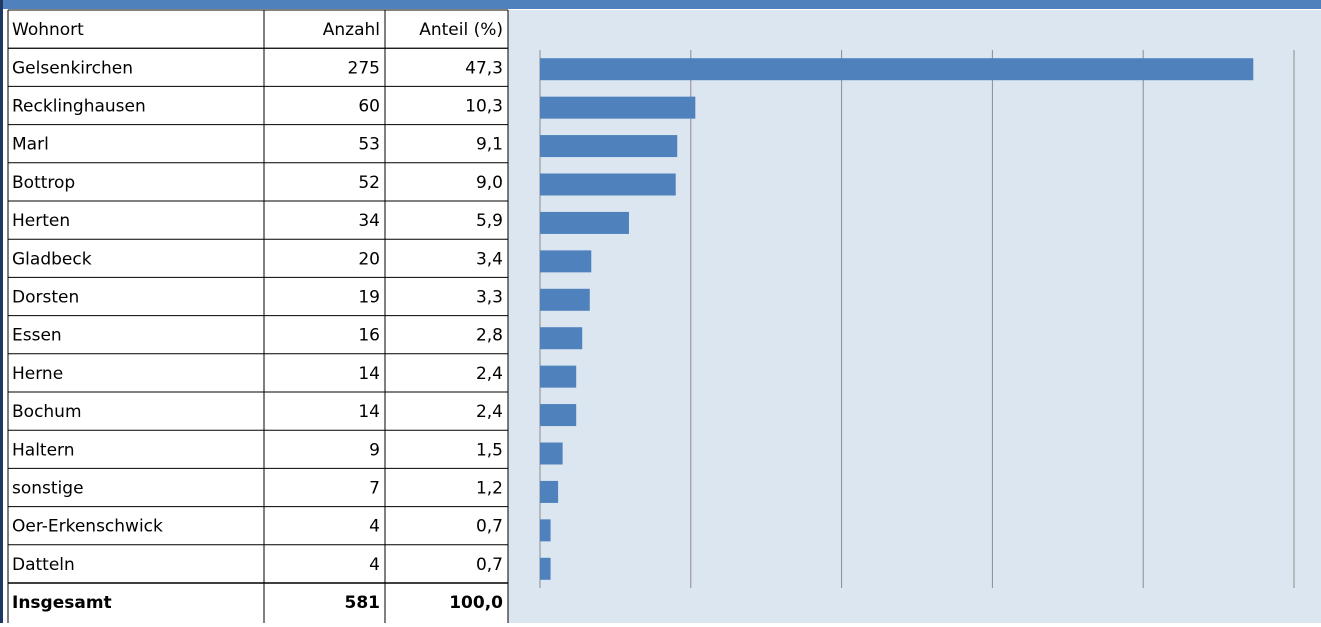  What do you see at coordinates (41, 221) in the screenshot?
I see `cell: Herten` at bounding box center [41, 221].